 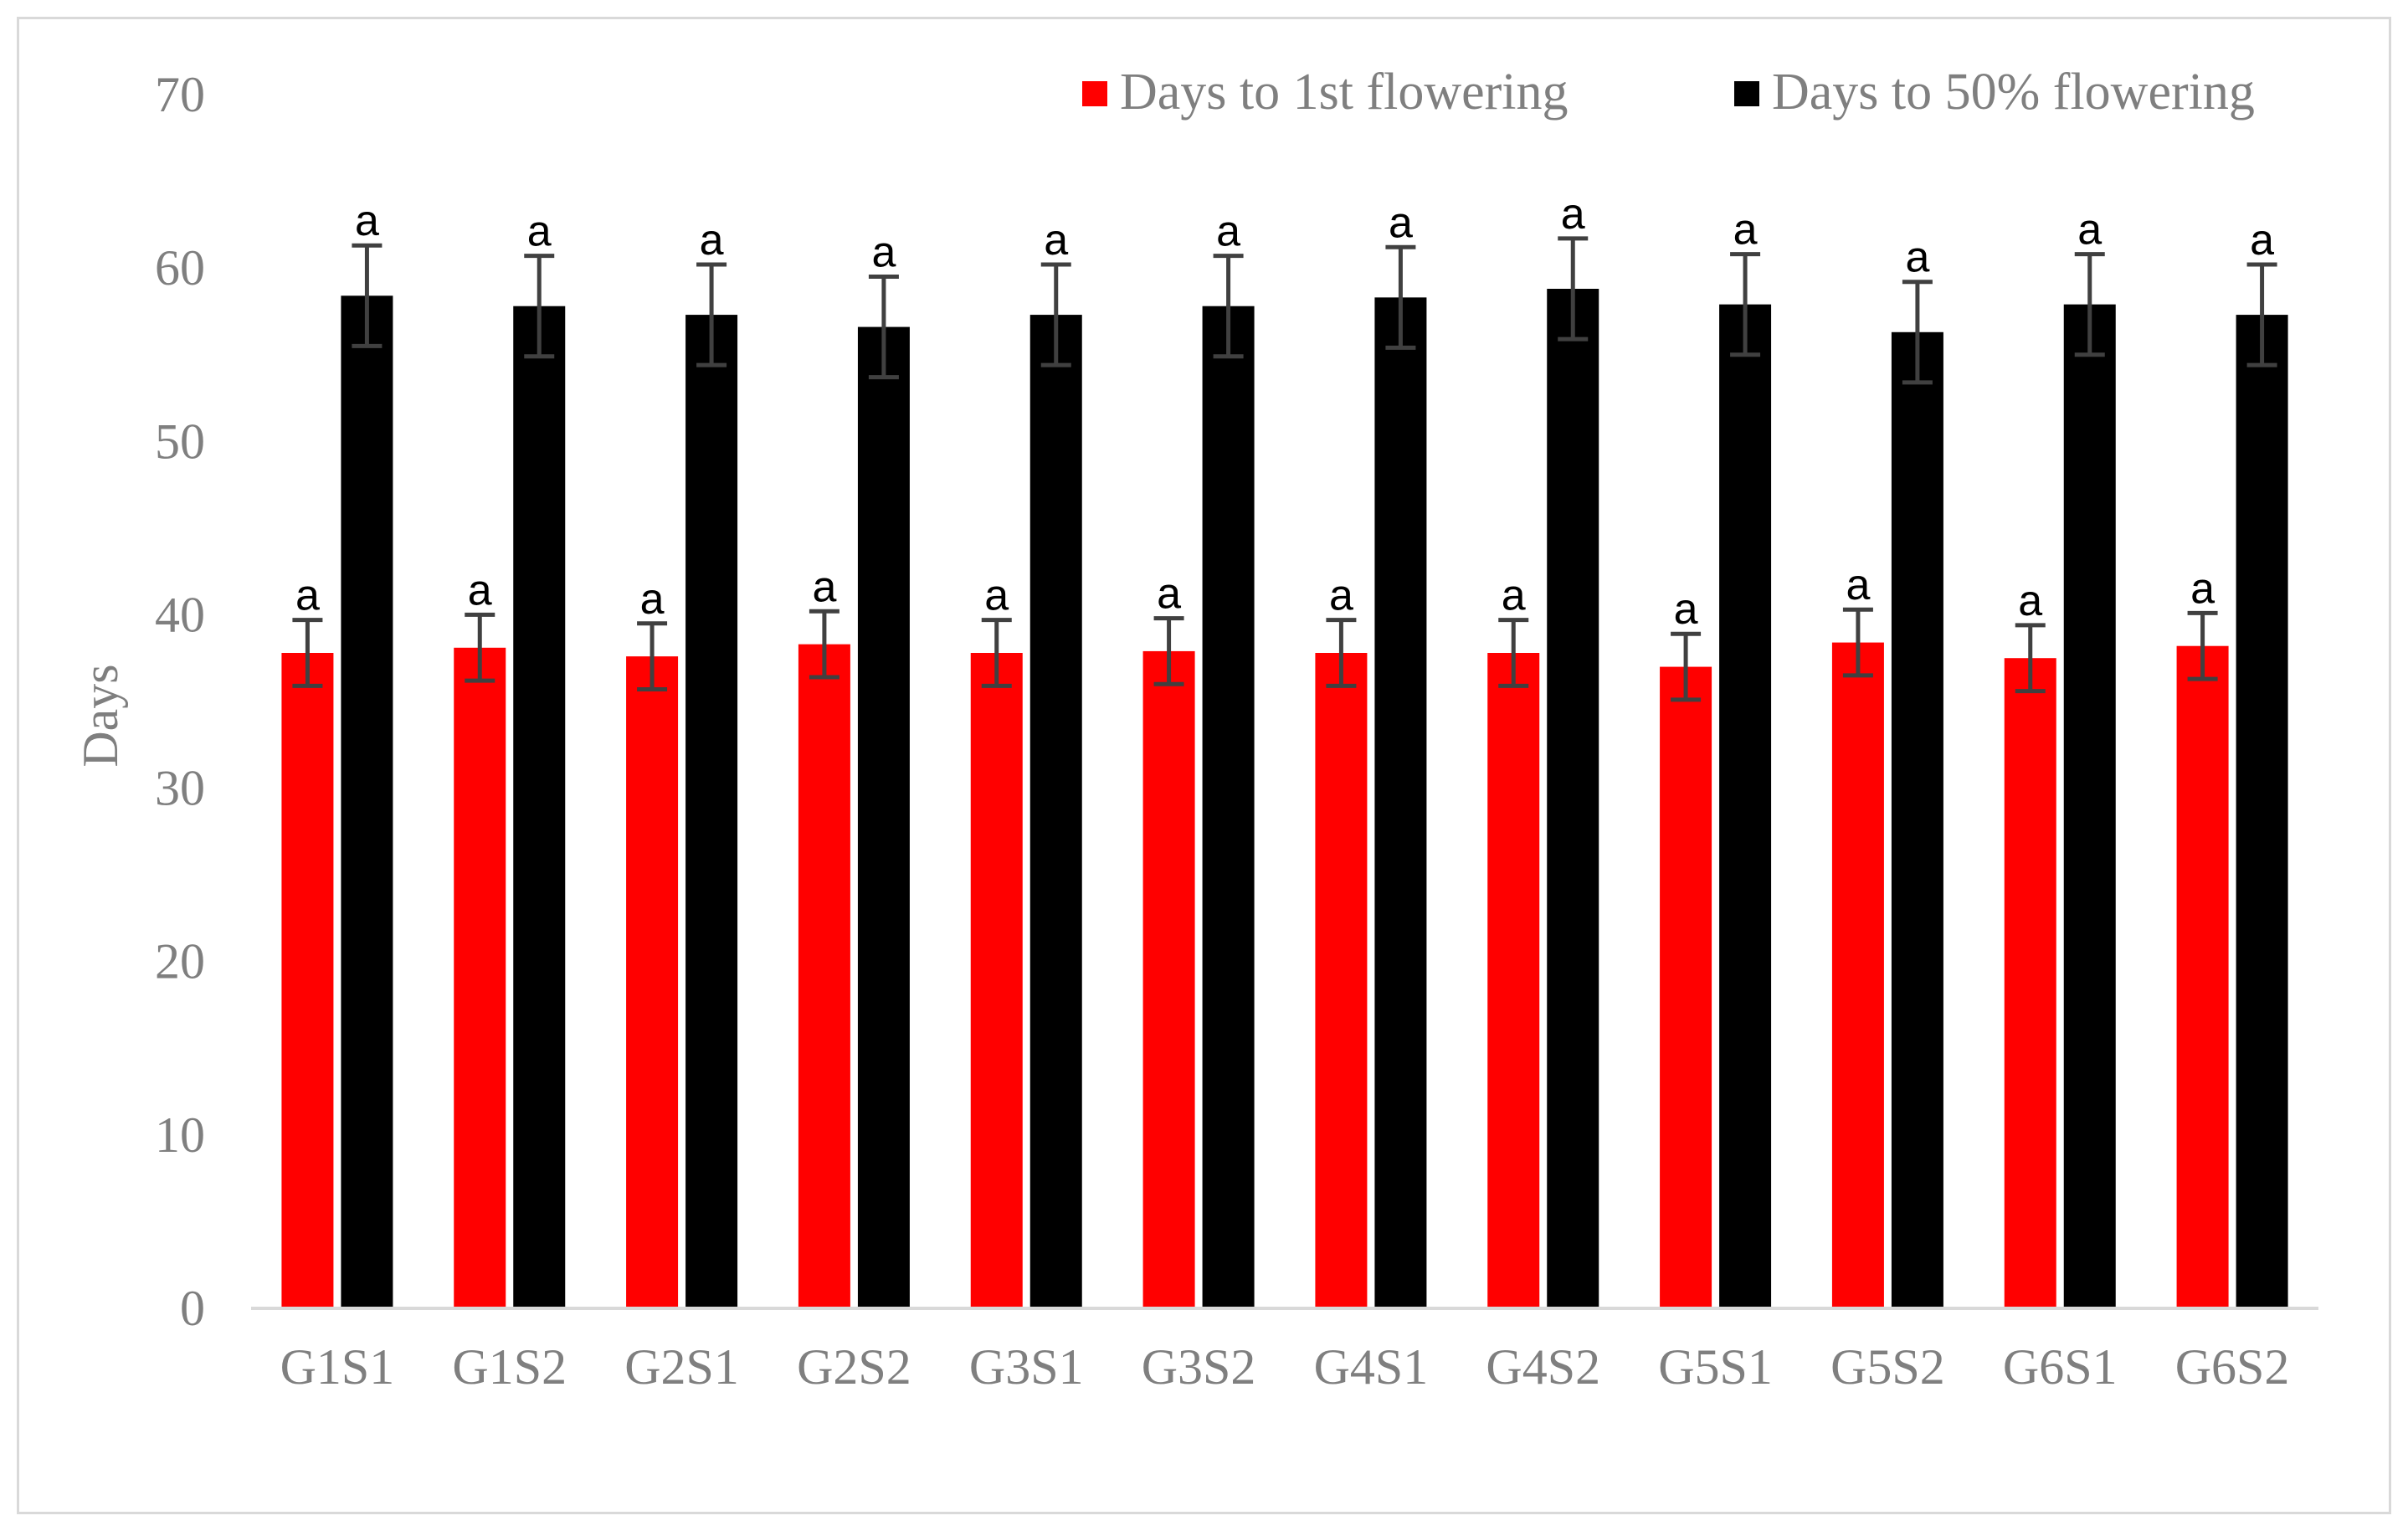 I want to click on y-axis-label: Days, so click(x=100, y=715).